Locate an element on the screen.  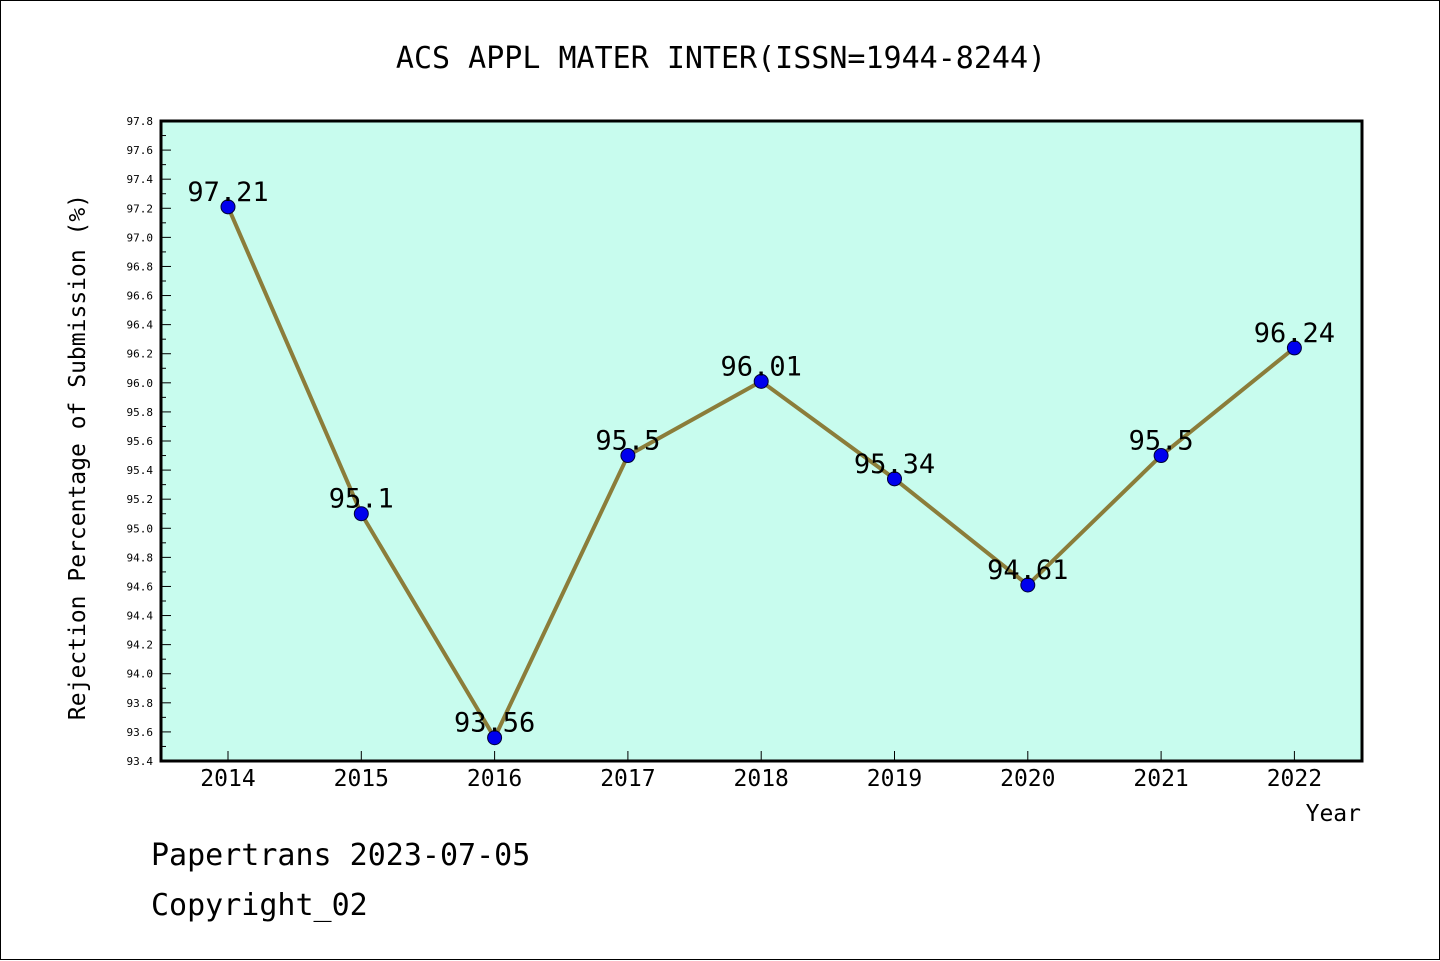
x-tick-label: 2015 is located at coordinates (361, 779).